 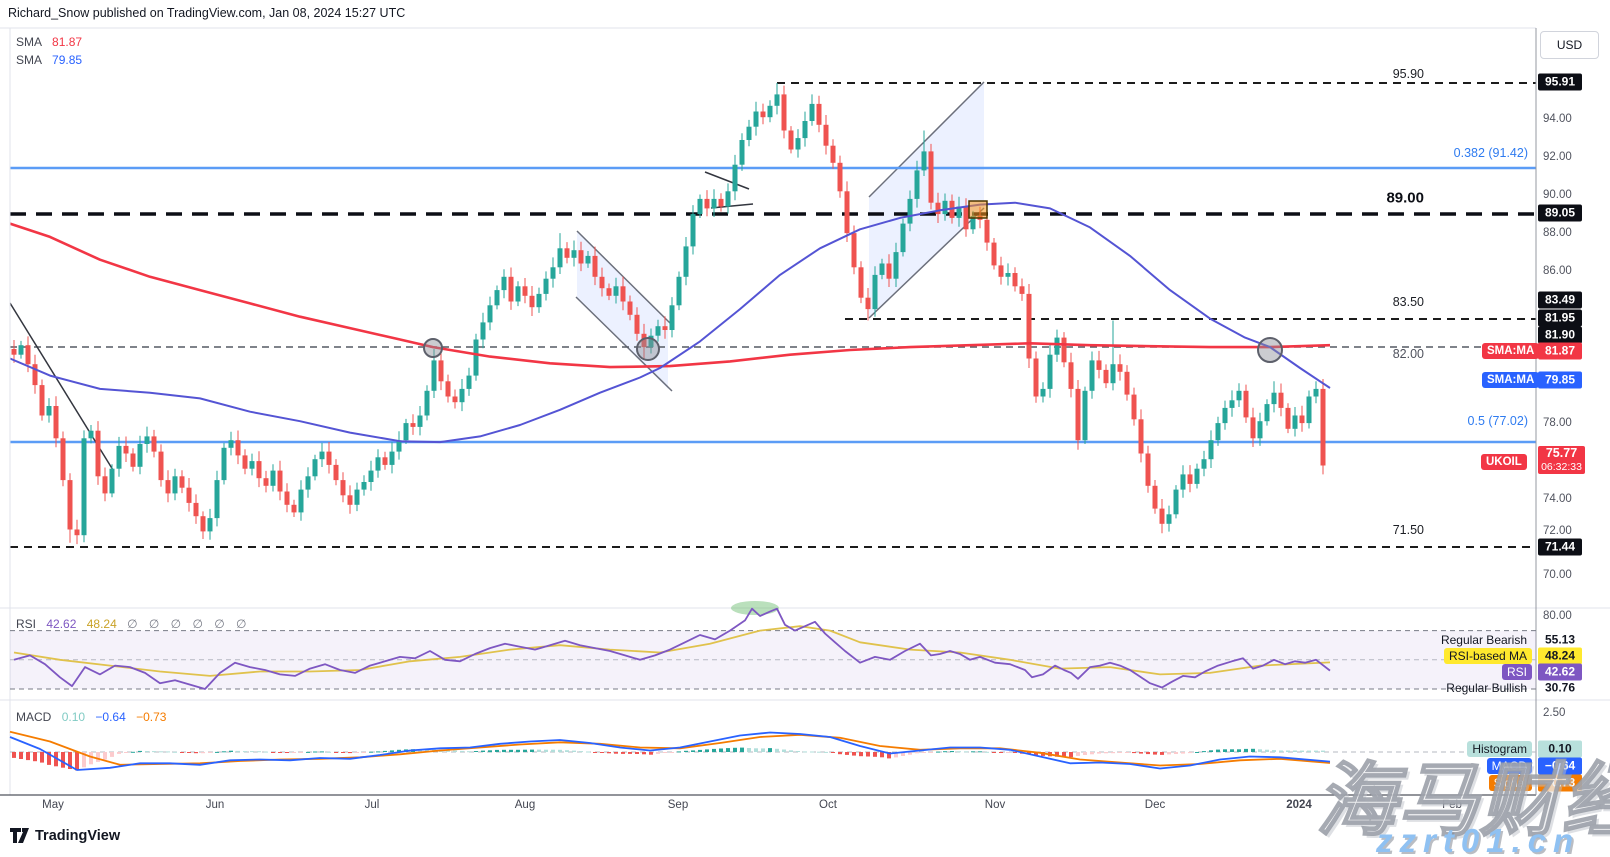 What do you see at coordinates (1510, 783) in the screenshot?
I see `indicator-row-label-signal: Signal` at bounding box center [1510, 783].